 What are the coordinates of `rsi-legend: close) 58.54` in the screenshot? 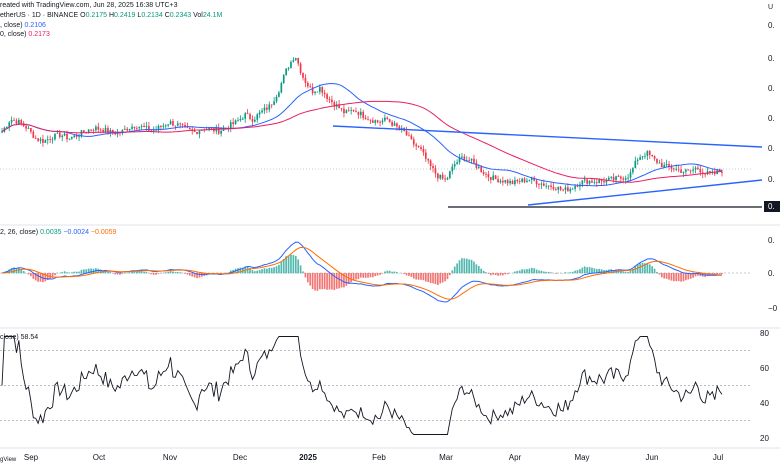 It's located at (19, 337).